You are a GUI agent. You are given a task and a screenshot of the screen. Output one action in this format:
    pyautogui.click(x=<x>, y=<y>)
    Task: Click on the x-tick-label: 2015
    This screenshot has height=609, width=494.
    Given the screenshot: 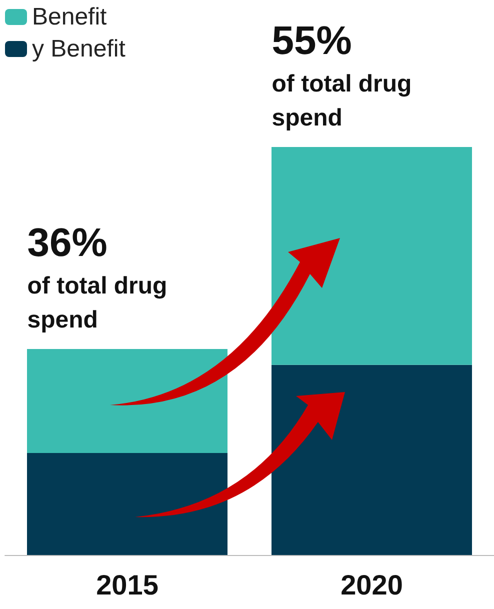 What is the action you would take?
    pyautogui.click(x=127, y=585)
    